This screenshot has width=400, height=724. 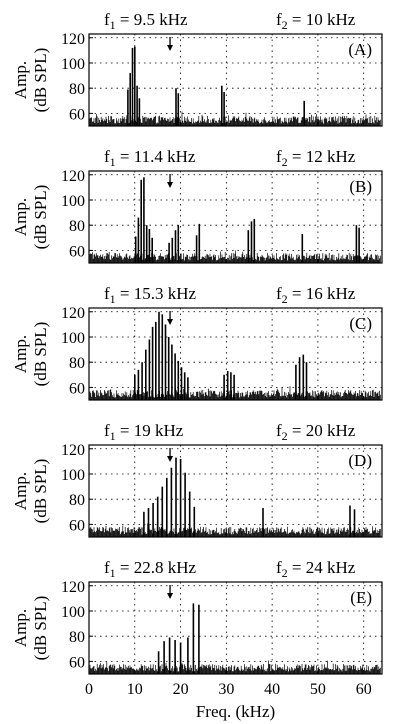 What do you see at coordinates (89, 689) in the screenshot?
I see `x-tick-label: 0` at bounding box center [89, 689].